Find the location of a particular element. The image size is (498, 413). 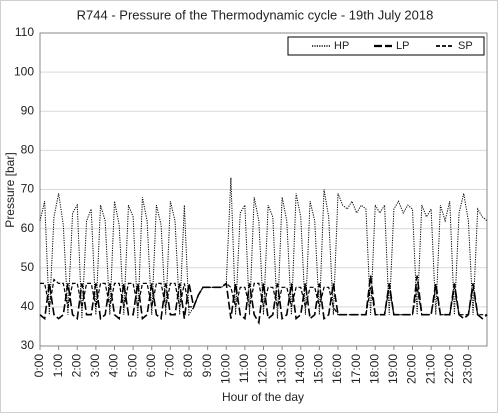

legend-label: SP is located at coordinates (465, 46).